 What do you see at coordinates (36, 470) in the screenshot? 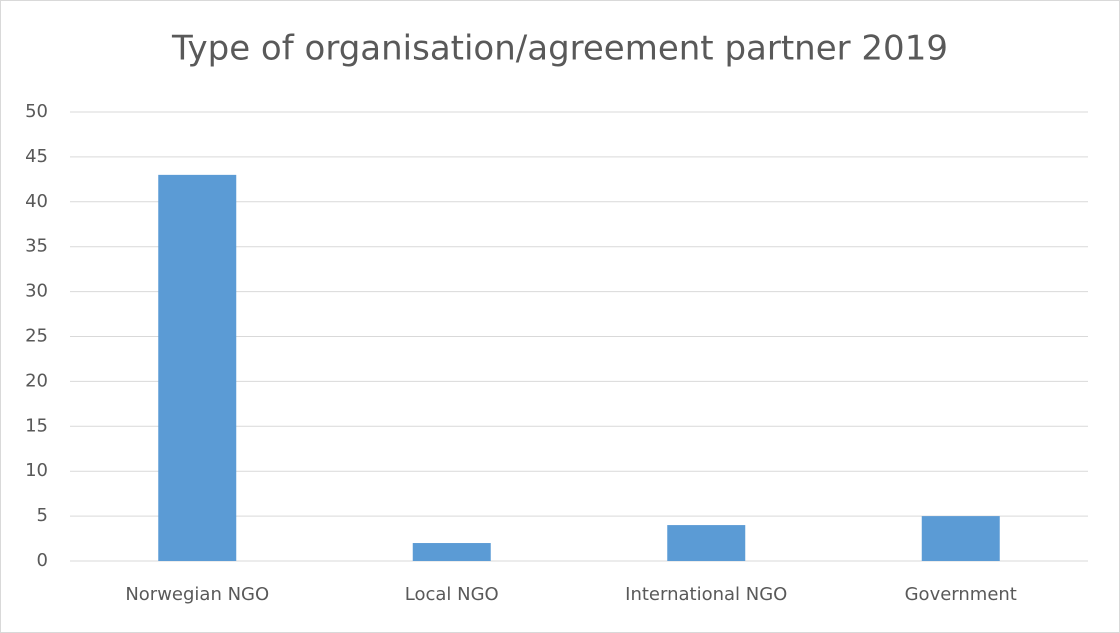
I see `y-tick-label: 10` at bounding box center [36, 470].